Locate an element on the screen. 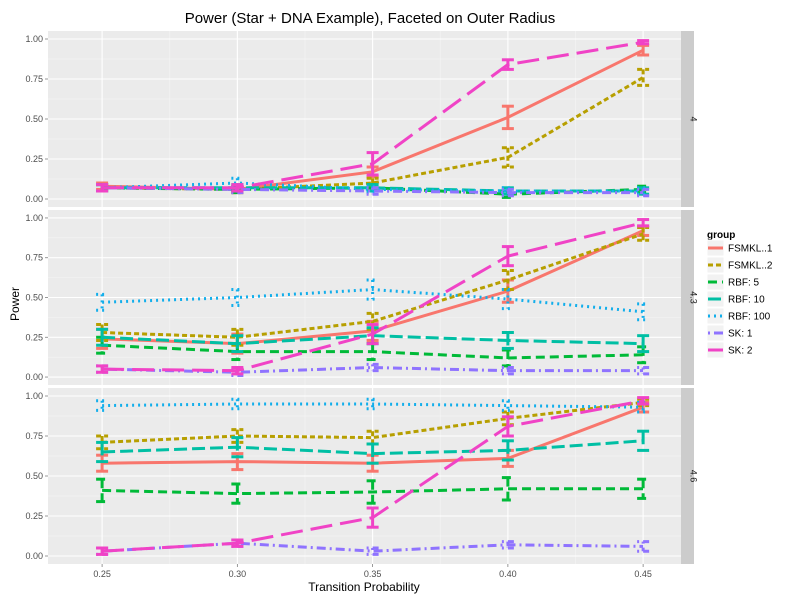 Image resolution: width=800 pixels, height=600 pixels. legend-item-fsmkl-2: FSMKL..2 is located at coordinates (739, 265).